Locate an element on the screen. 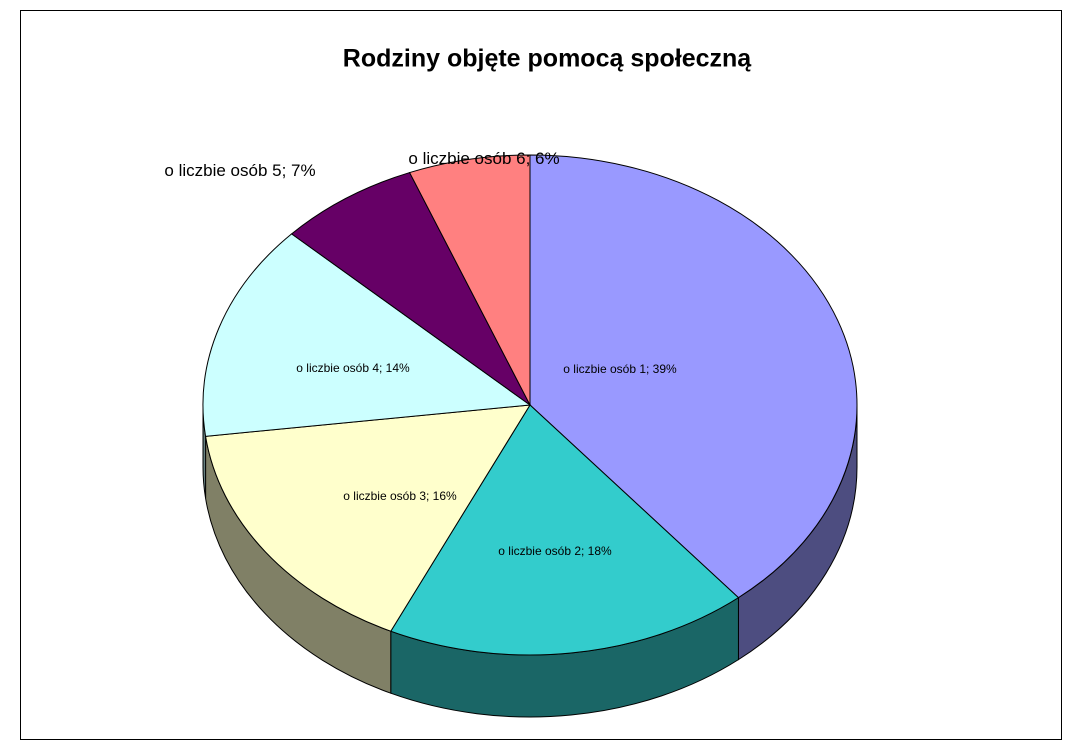 Image resolution: width=1073 pixels, height=751 pixels. data-label: o liczbie osób 1; 39% is located at coordinates (620, 369).